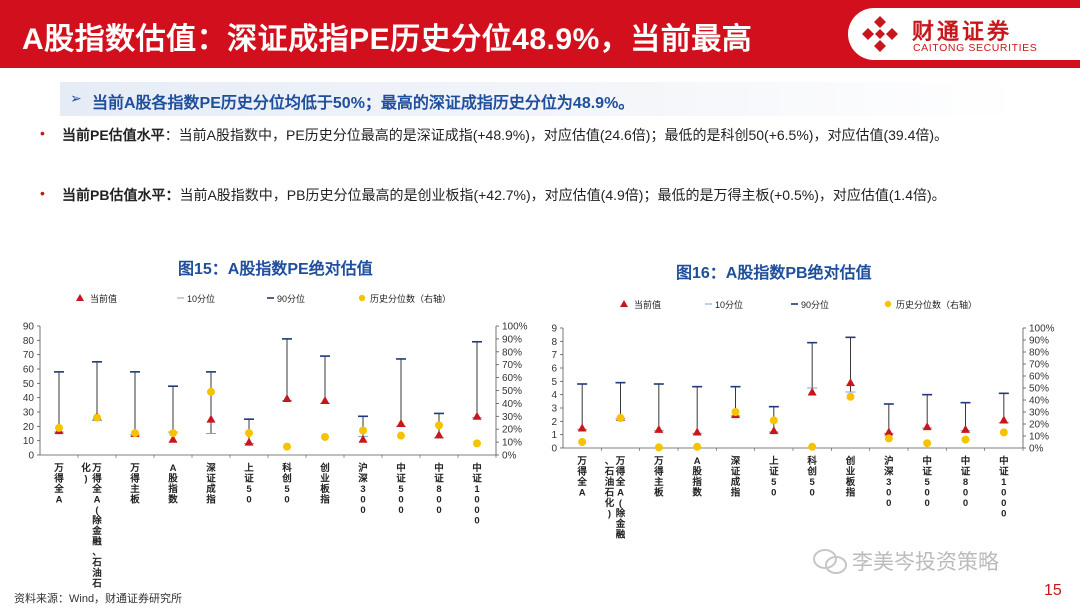  I want to click on x-tick-label-char: 中, so click(966, 461).